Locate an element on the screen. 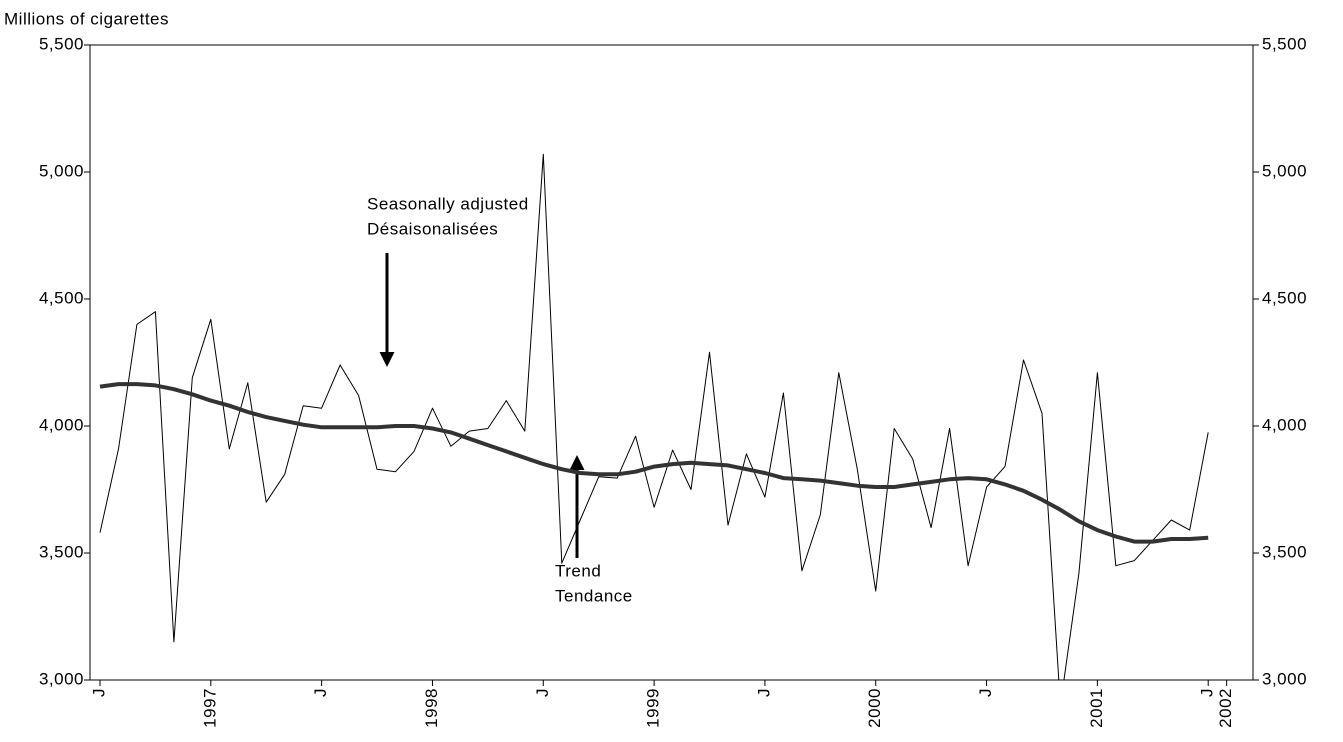  annotation: Seasonally adjusted is located at coordinates (448, 203).